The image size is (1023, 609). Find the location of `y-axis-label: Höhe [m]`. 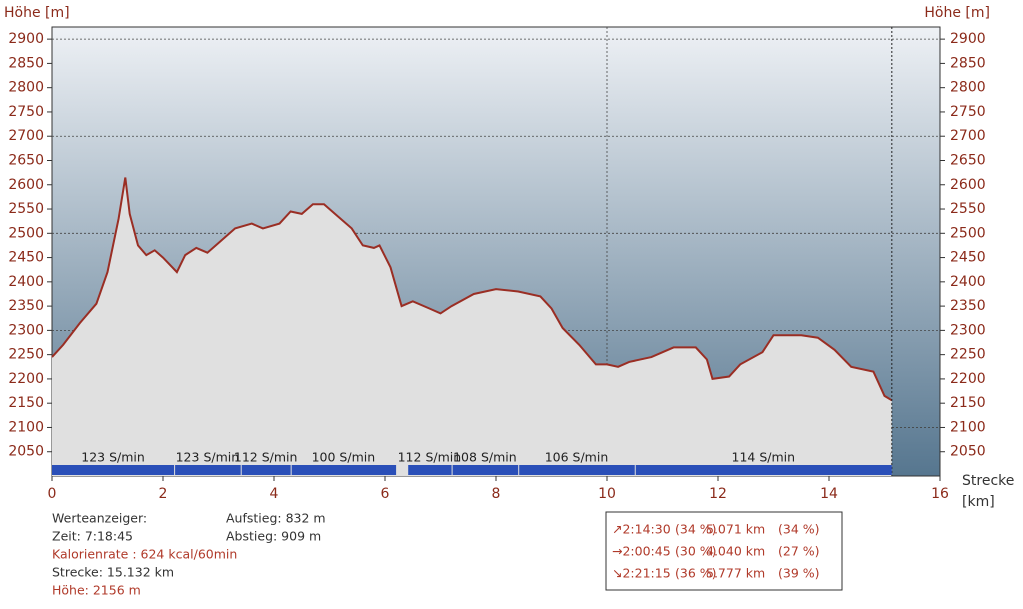

y-axis-label: Höhe [m] is located at coordinates (37, 13).